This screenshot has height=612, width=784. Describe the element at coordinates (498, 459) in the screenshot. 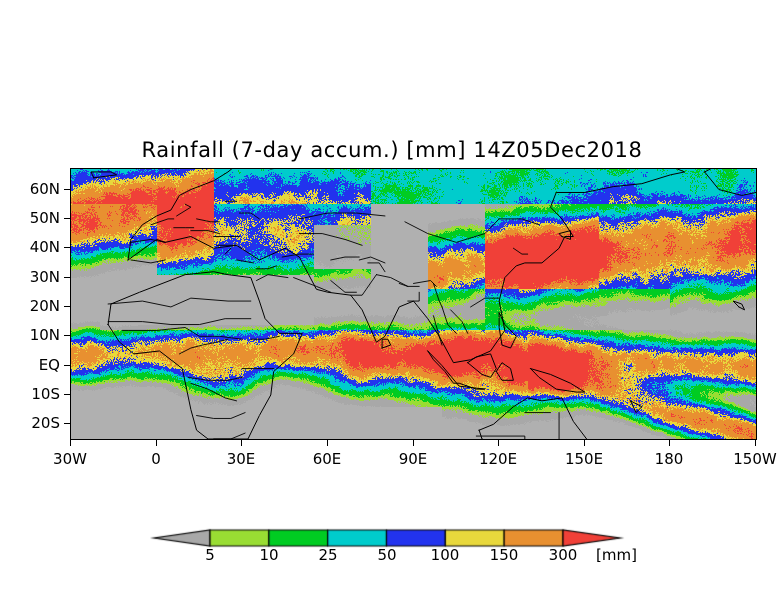

I see `longitude-tick-label: 120E` at that location.